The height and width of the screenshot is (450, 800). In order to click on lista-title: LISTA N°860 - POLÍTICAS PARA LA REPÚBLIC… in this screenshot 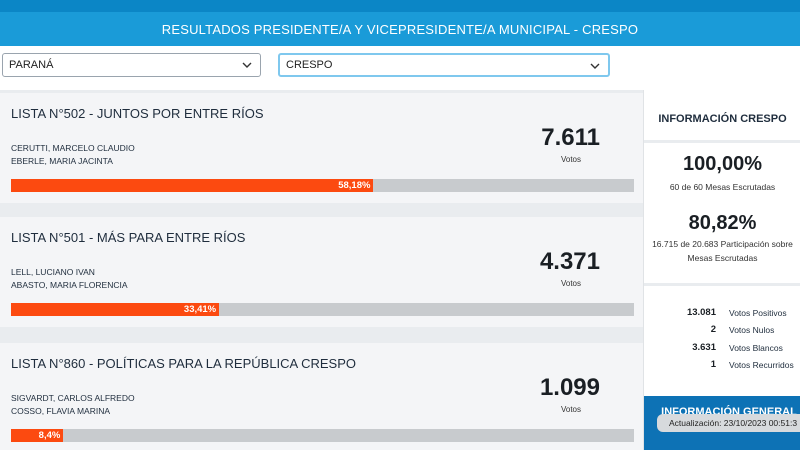, I will do `click(184, 363)`.